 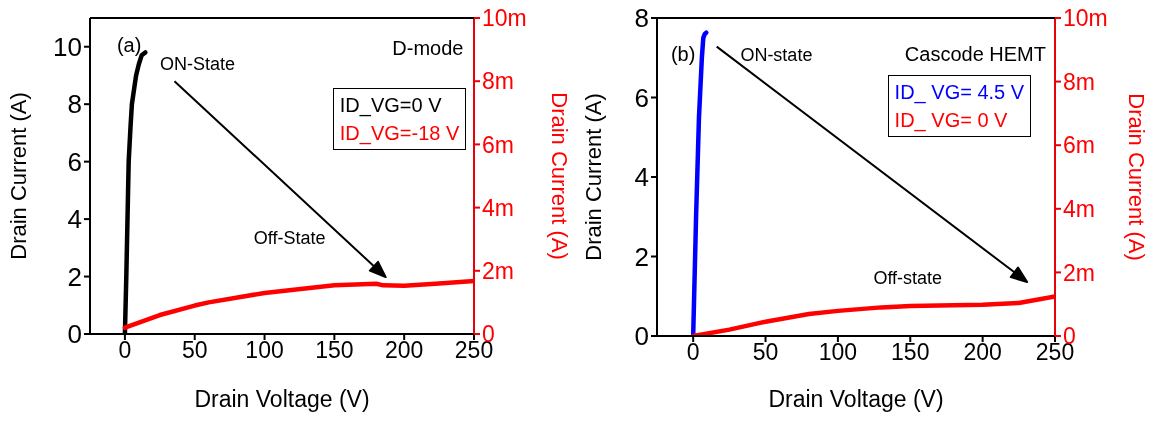 What do you see at coordinates (129, 44) in the screenshot?
I see `annotation: (a)` at bounding box center [129, 44].